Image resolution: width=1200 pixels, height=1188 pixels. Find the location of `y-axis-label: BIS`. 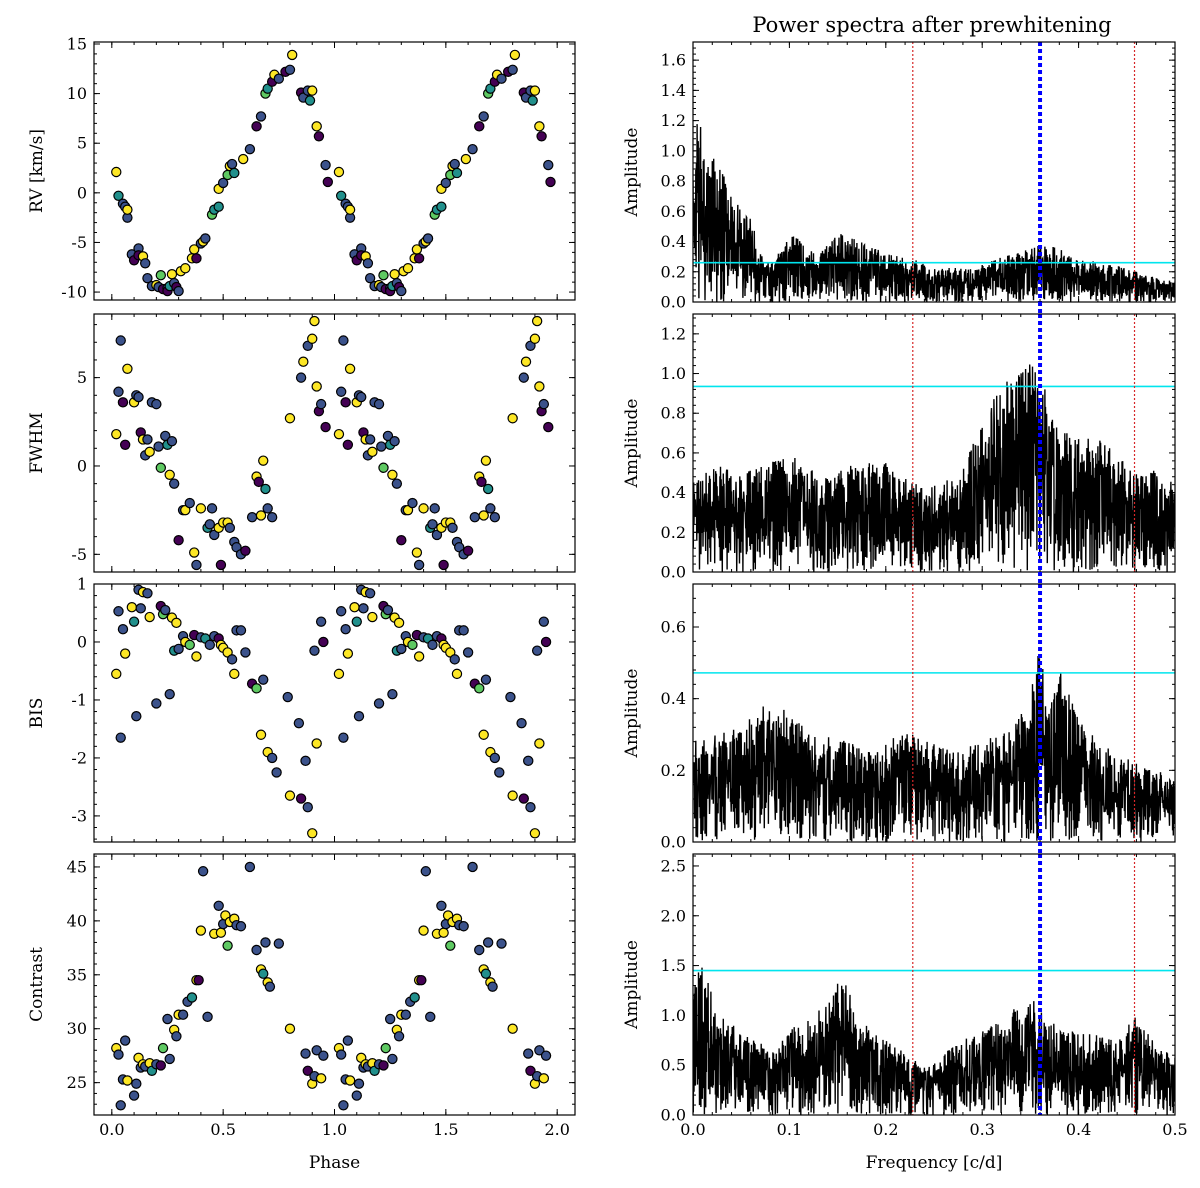

y-axis-label: BIS is located at coordinates (37, 713).